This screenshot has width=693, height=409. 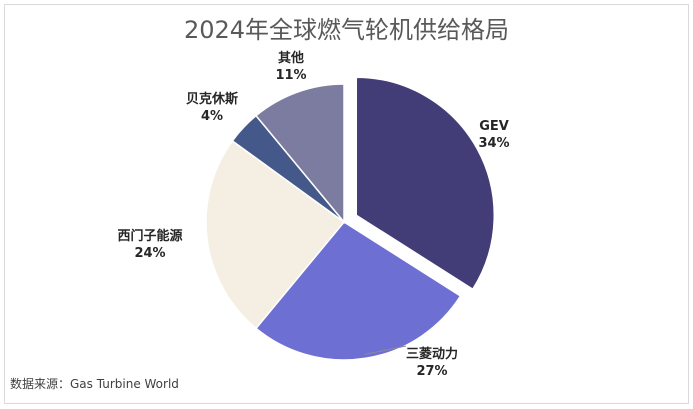 I want to click on slice-label-value: 34%, so click(x=493, y=143).